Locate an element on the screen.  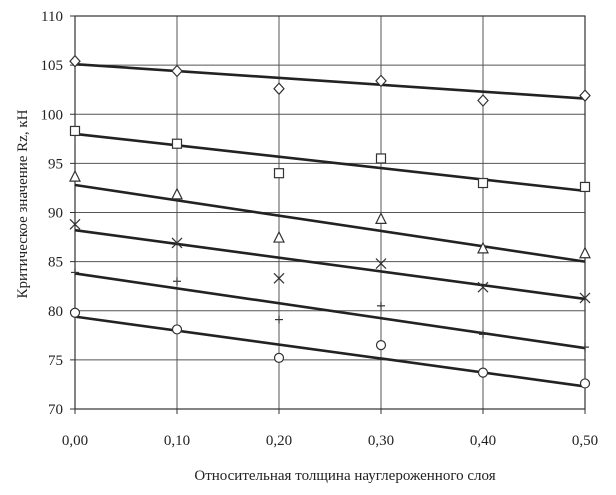
data-point-circle-5-shape is located at coordinates (585, 383).